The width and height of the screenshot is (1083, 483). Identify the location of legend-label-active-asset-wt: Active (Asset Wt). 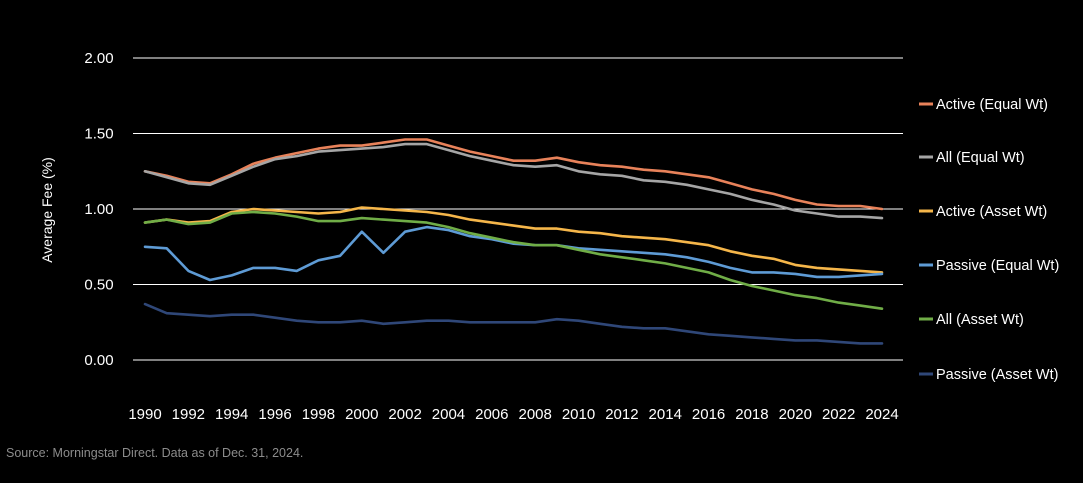
(991, 212).